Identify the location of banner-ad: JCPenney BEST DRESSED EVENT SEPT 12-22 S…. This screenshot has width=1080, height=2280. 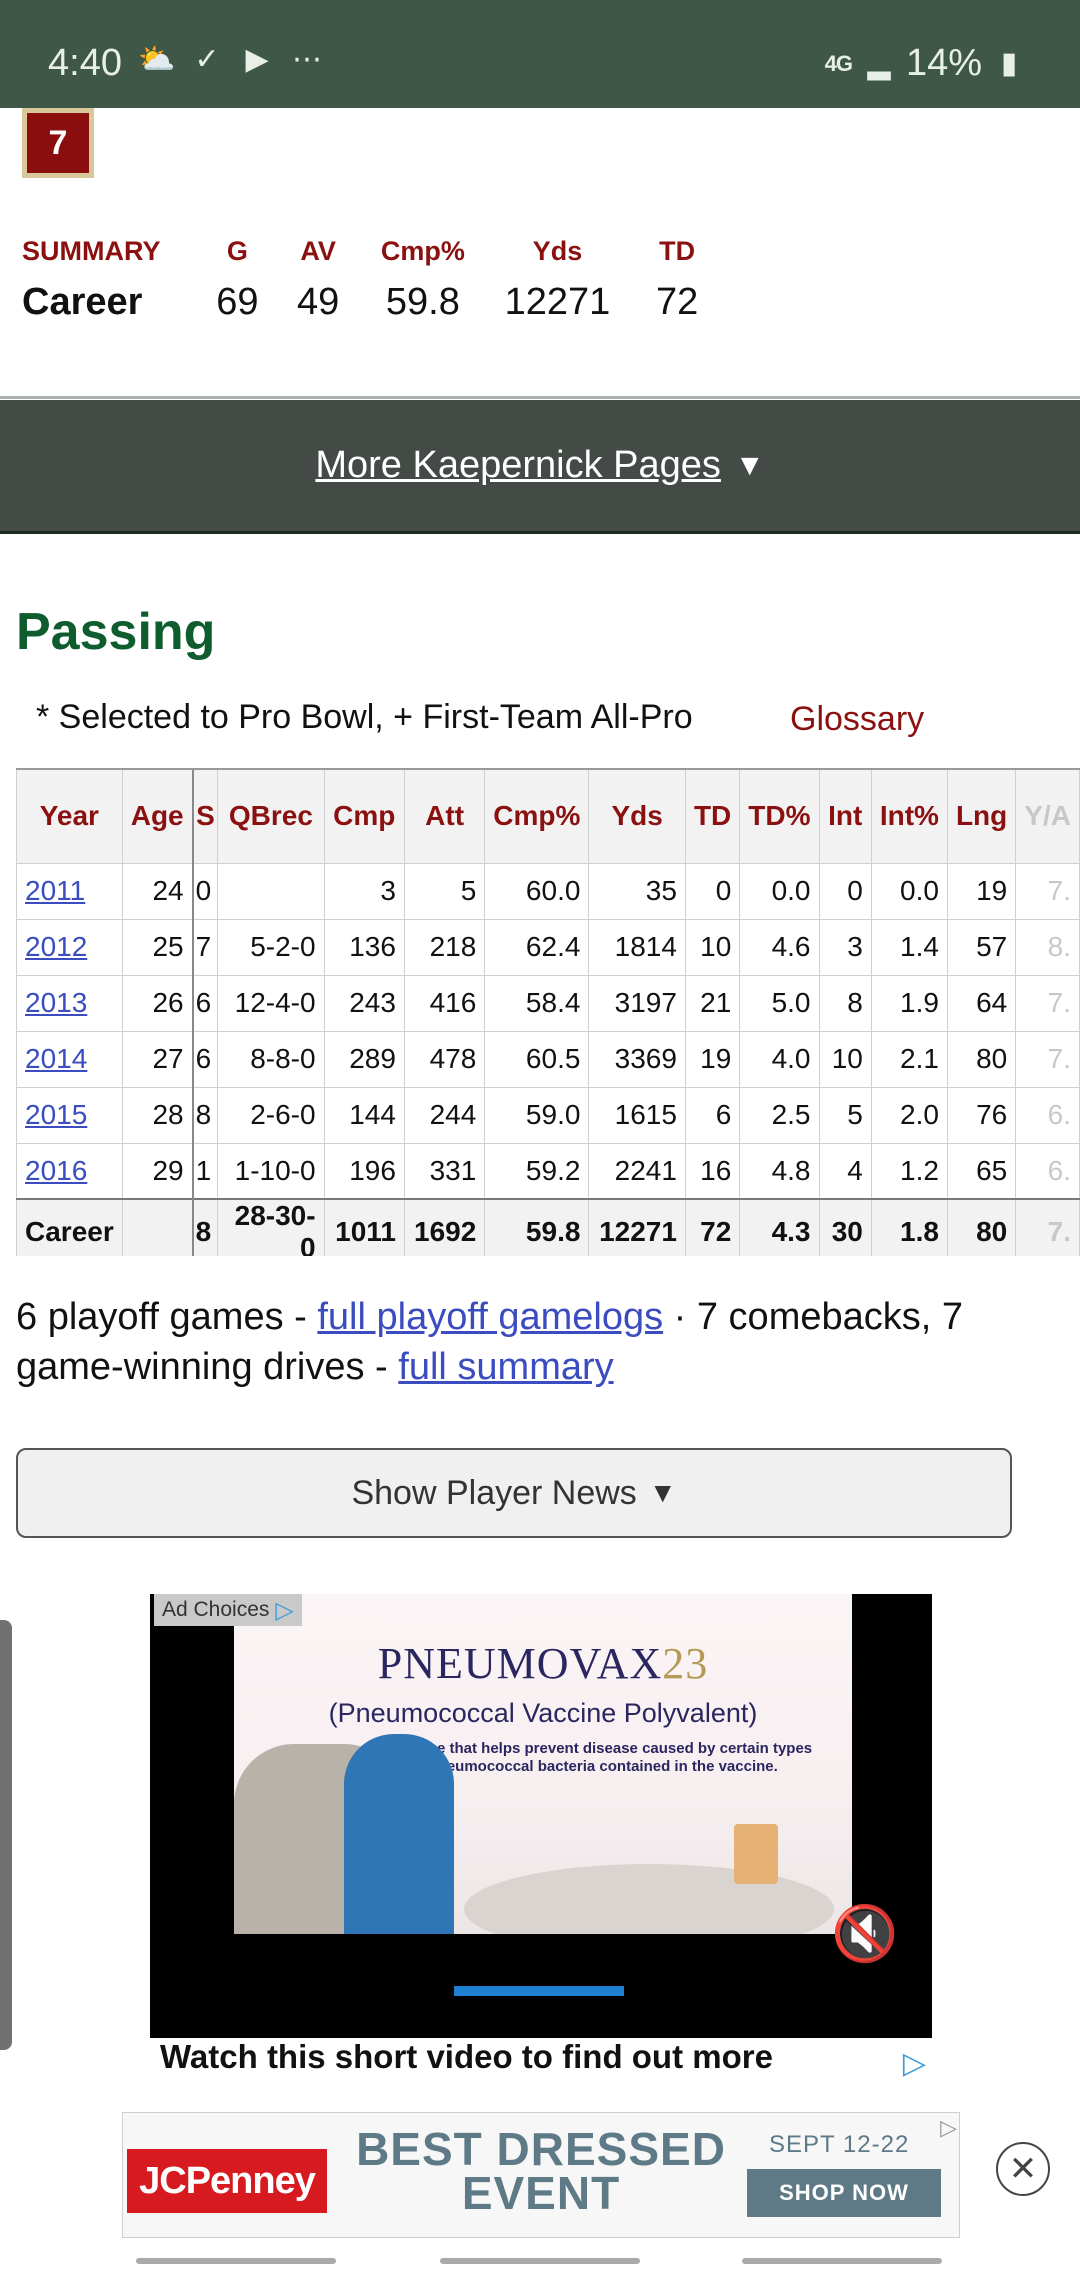
(541, 2175).